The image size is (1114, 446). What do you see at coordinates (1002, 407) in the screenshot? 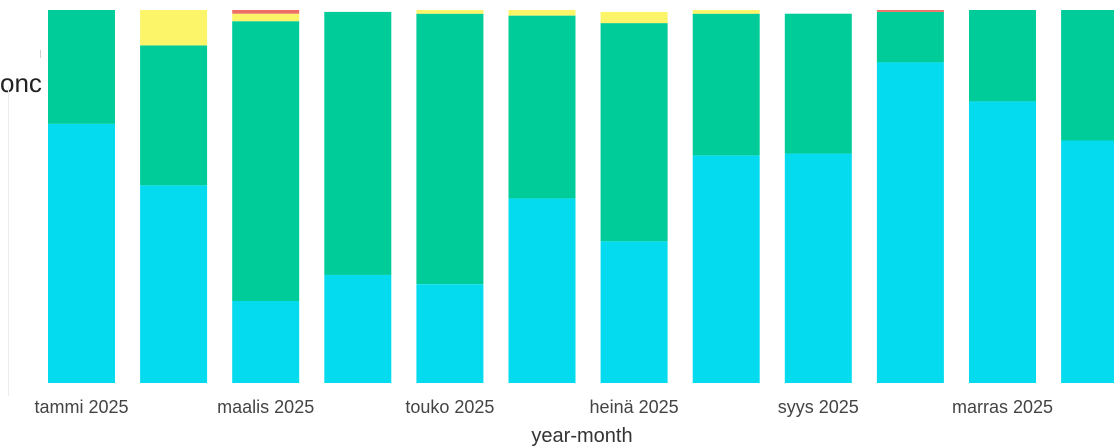
I see `x-tick-label: marras 2025` at bounding box center [1002, 407].